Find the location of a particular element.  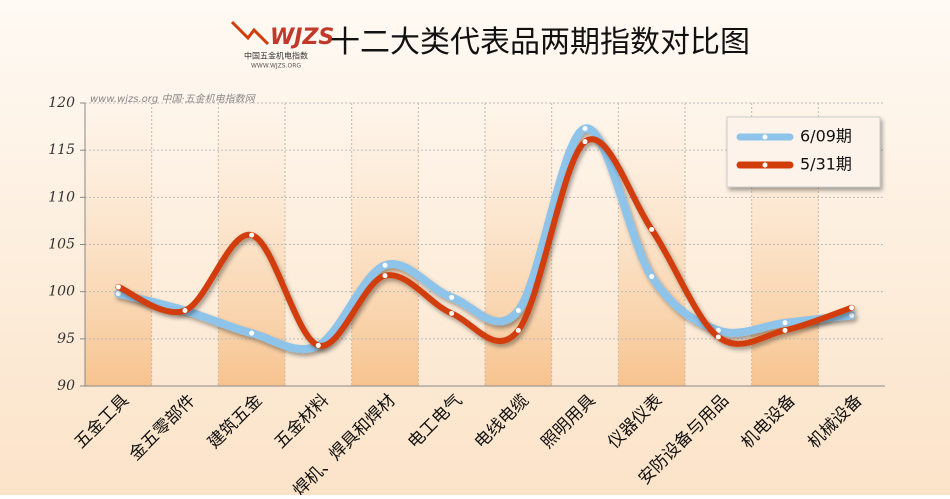

y-tick-label: 115 is located at coordinates (61, 150).